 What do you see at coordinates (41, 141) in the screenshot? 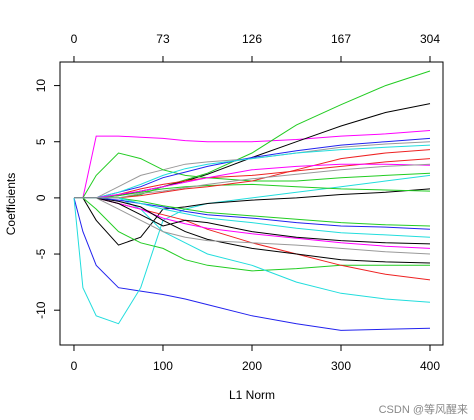
I see `y-tick-label: 5` at bounding box center [41, 141].